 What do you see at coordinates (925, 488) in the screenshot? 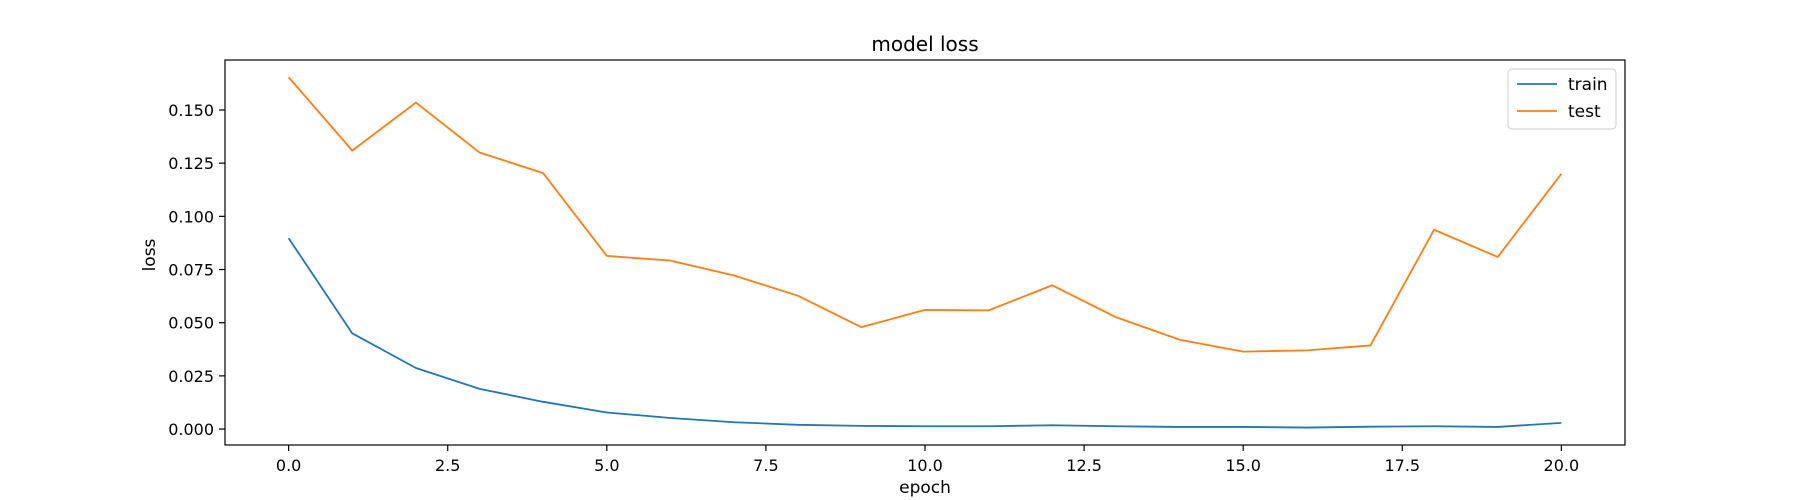
I see `x-axis-label: epoch` at bounding box center [925, 488].